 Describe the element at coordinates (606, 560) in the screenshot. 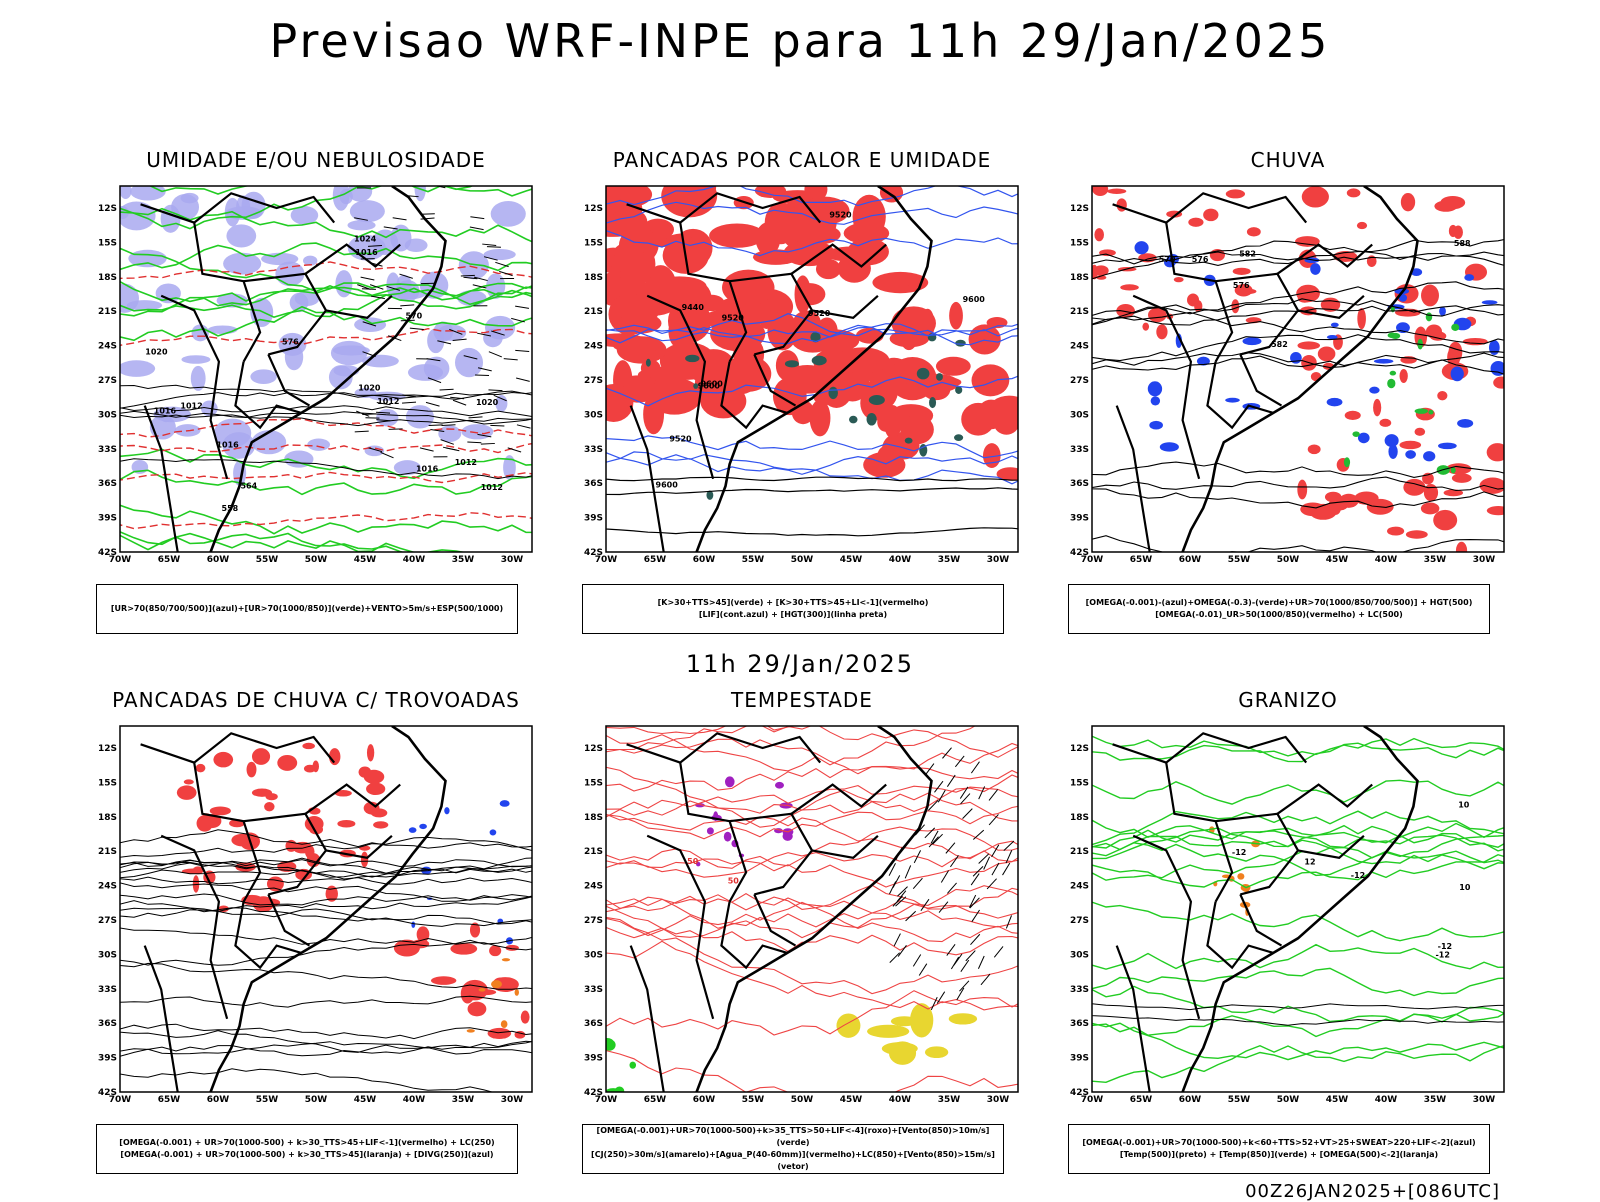

I see `lon-tick-label: 70W` at that location.